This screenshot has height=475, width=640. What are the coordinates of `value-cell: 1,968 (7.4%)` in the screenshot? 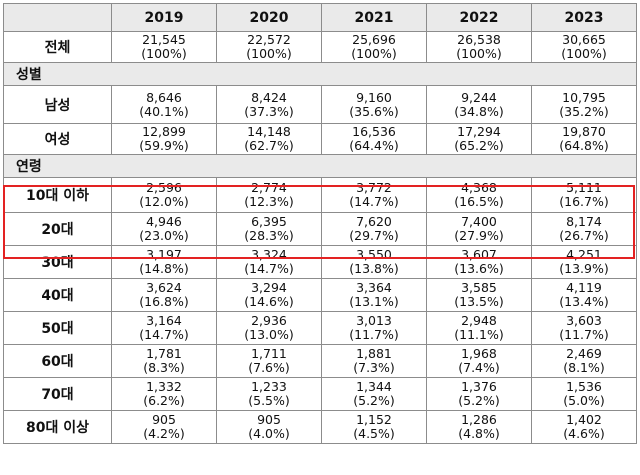 It's located at (479, 361).